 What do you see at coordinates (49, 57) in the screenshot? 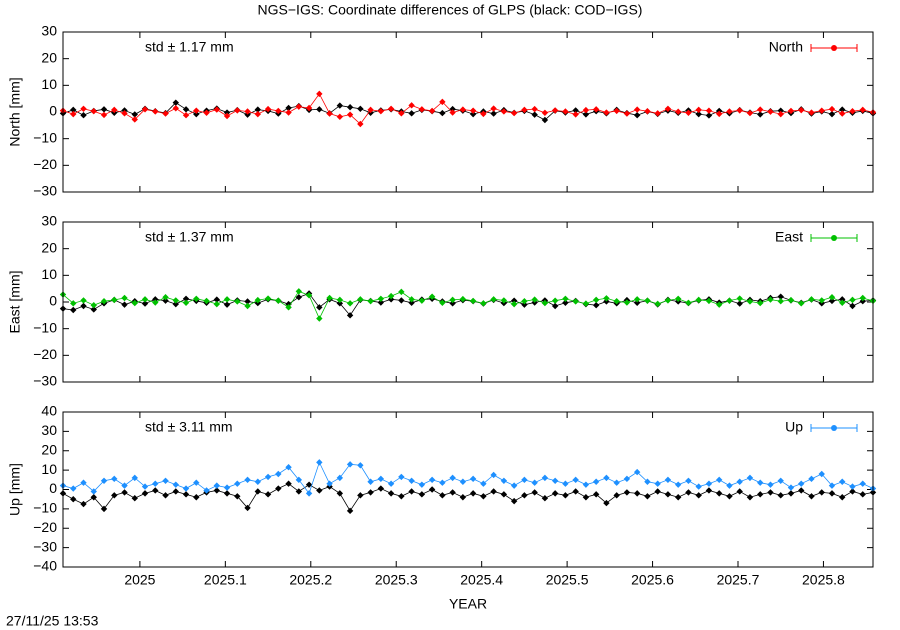
I see `y-tick-label: 20` at bounding box center [49, 57].